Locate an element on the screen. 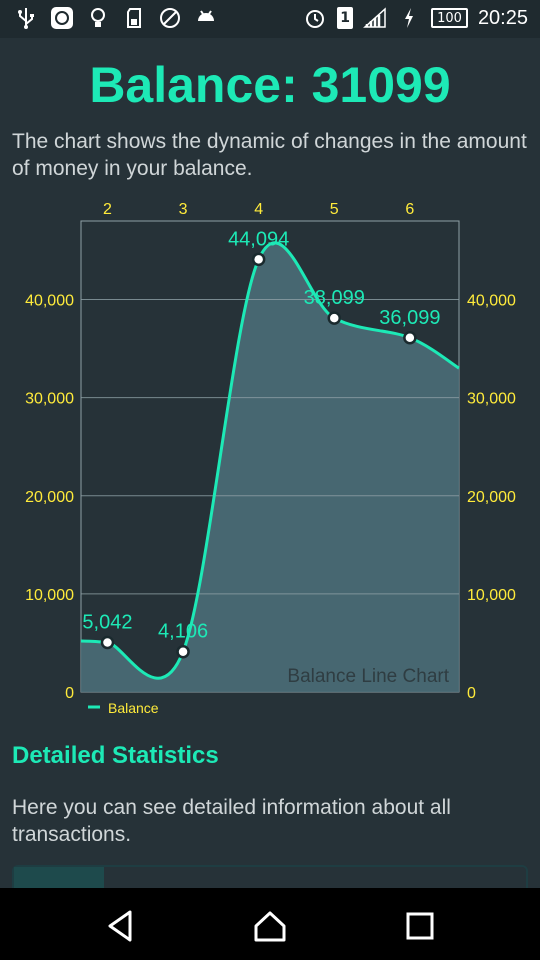  statistics-title: Detailed Statistics is located at coordinates (115, 755).